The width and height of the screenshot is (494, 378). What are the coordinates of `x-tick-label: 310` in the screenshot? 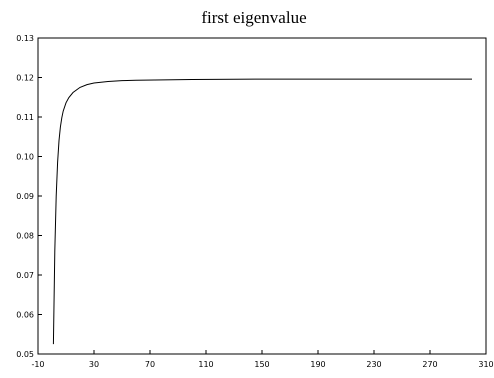 It's located at (485, 364).